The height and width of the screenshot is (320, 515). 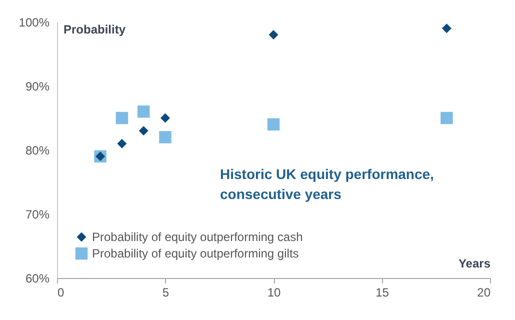 What do you see at coordinates (327, 184) in the screenshot?
I see `annotation: Historic UK equity performance, consecutive years` at bounding box center [327, 184].